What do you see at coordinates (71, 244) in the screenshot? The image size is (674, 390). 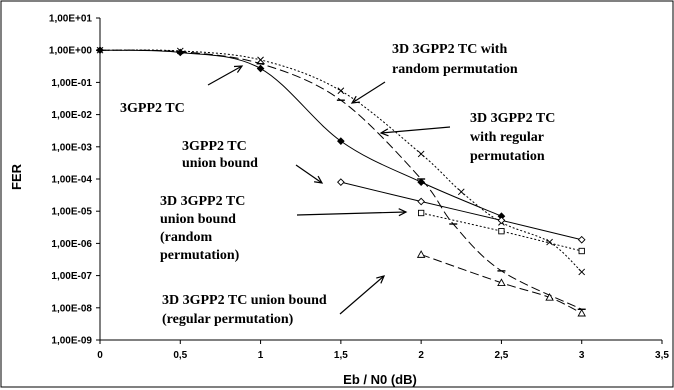 I see `y-tick-label: 1,00E-06` at bounding box center [71, 244].